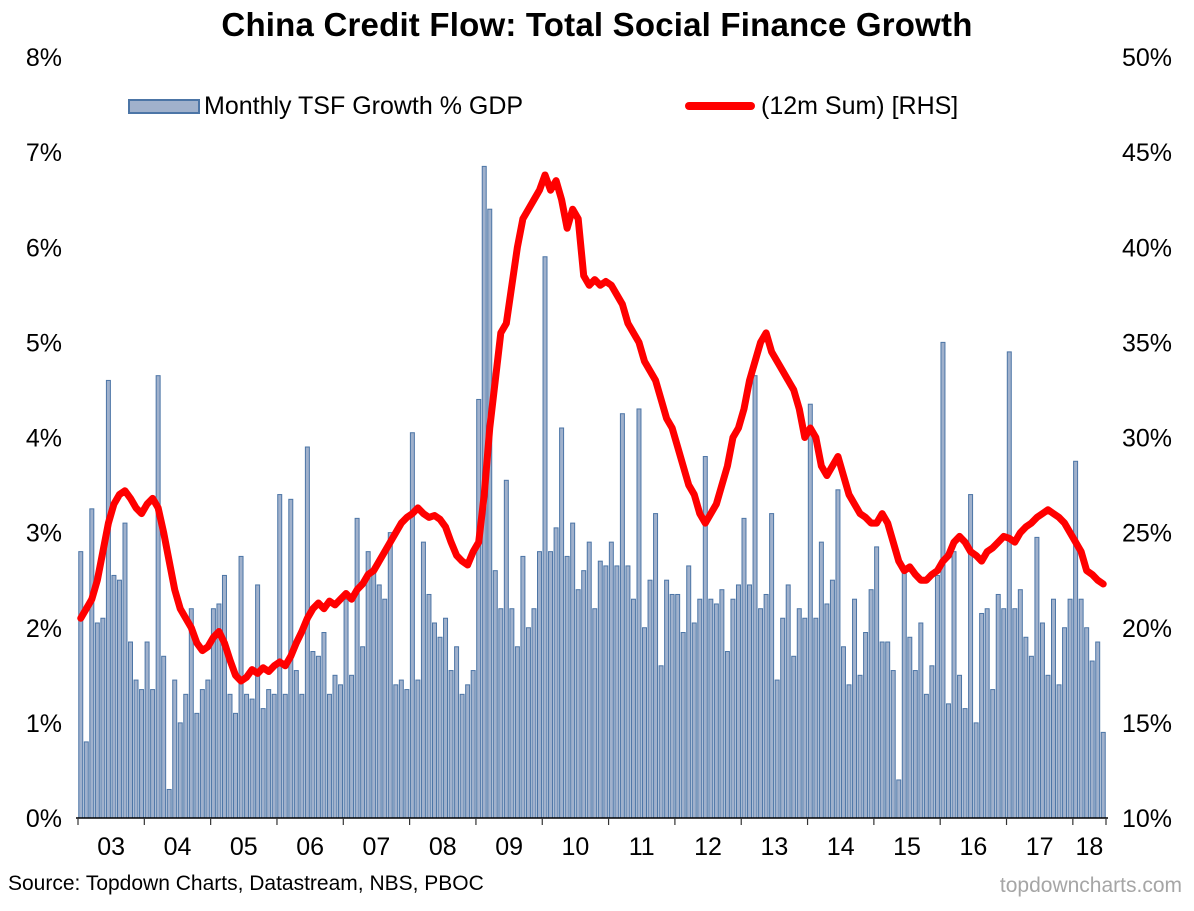 The height and width of the screenshot is (911, 1194). Describe the element at coordinates (44, 153) in the screenshot. I see `left-axis-tick-label: 7%` at that location.